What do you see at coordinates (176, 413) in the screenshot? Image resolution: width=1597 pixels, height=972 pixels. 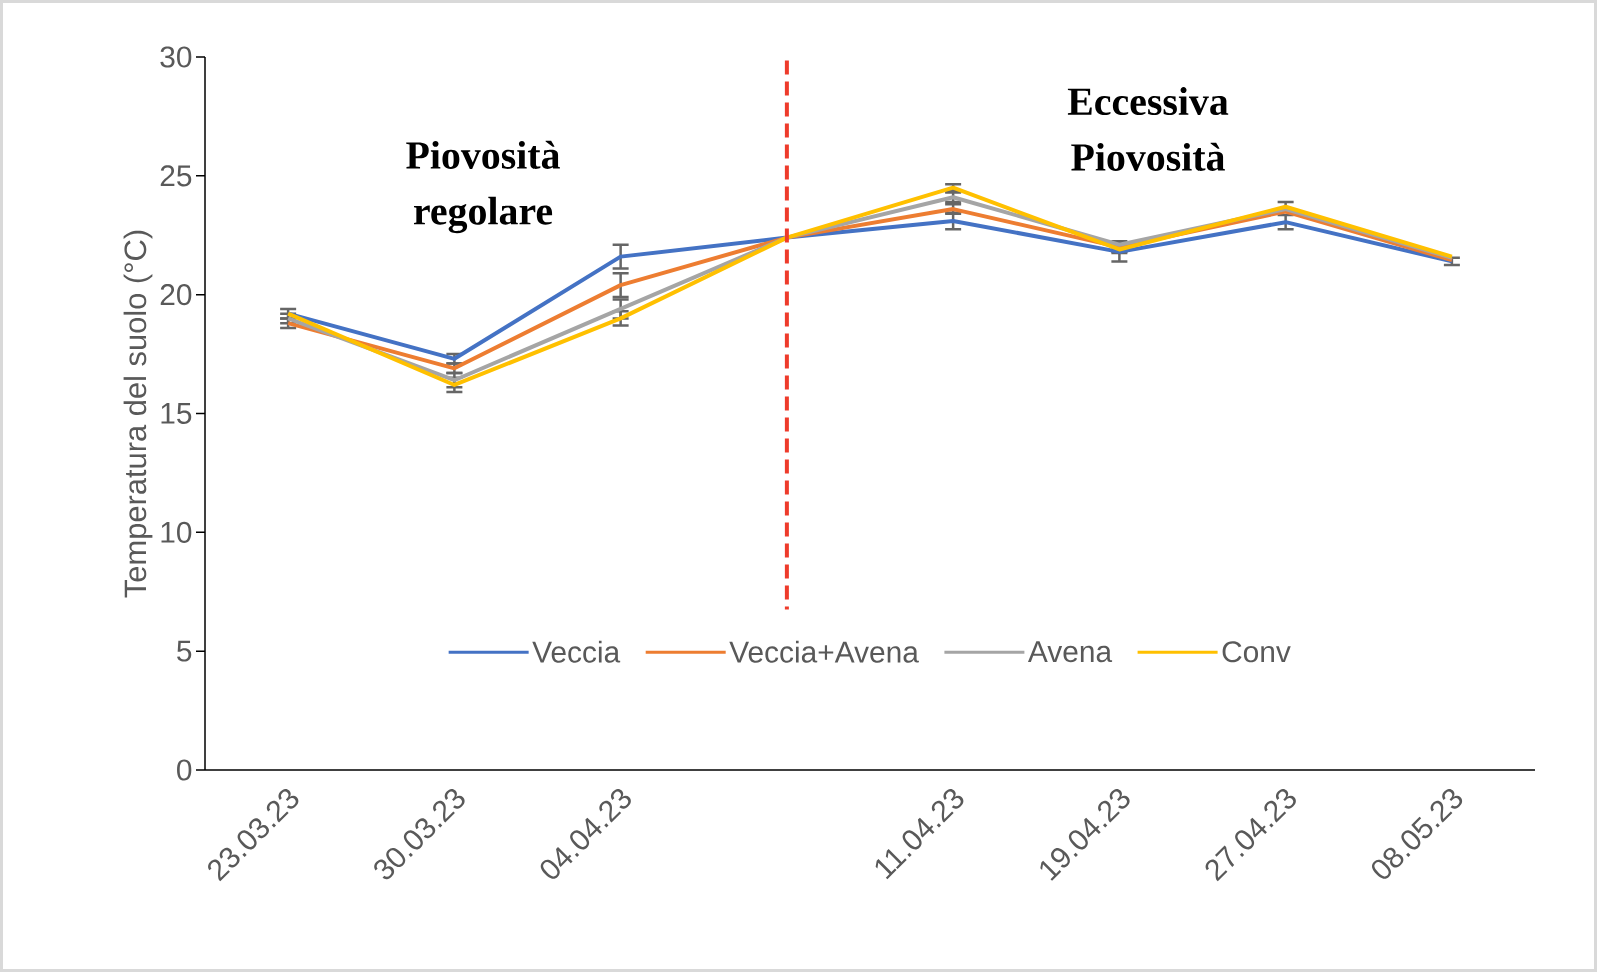 I see `y-tick-label: 15` at bounding box center [176, 413].